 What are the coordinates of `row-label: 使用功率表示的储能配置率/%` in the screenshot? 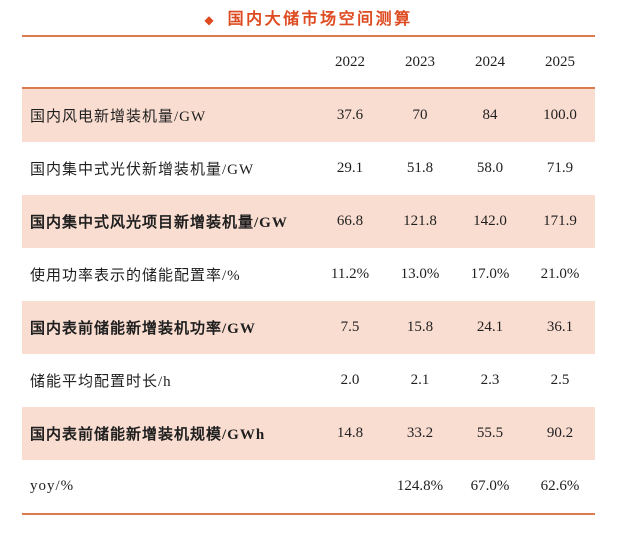 It's located at (135, 276).